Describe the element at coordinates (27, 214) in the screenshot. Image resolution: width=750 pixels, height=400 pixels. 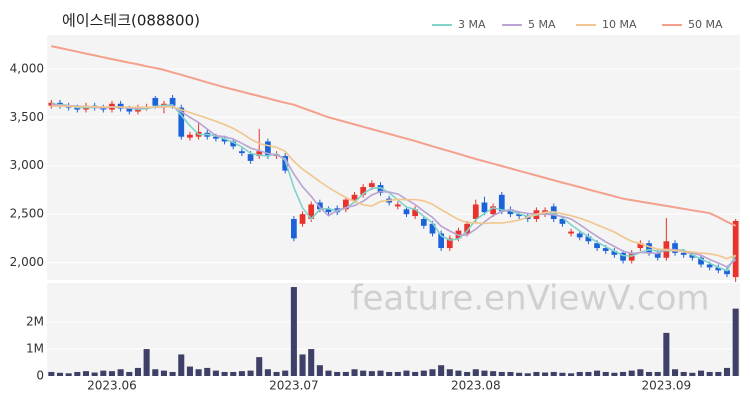
I see `y-tick-label: 2,500` at that location.